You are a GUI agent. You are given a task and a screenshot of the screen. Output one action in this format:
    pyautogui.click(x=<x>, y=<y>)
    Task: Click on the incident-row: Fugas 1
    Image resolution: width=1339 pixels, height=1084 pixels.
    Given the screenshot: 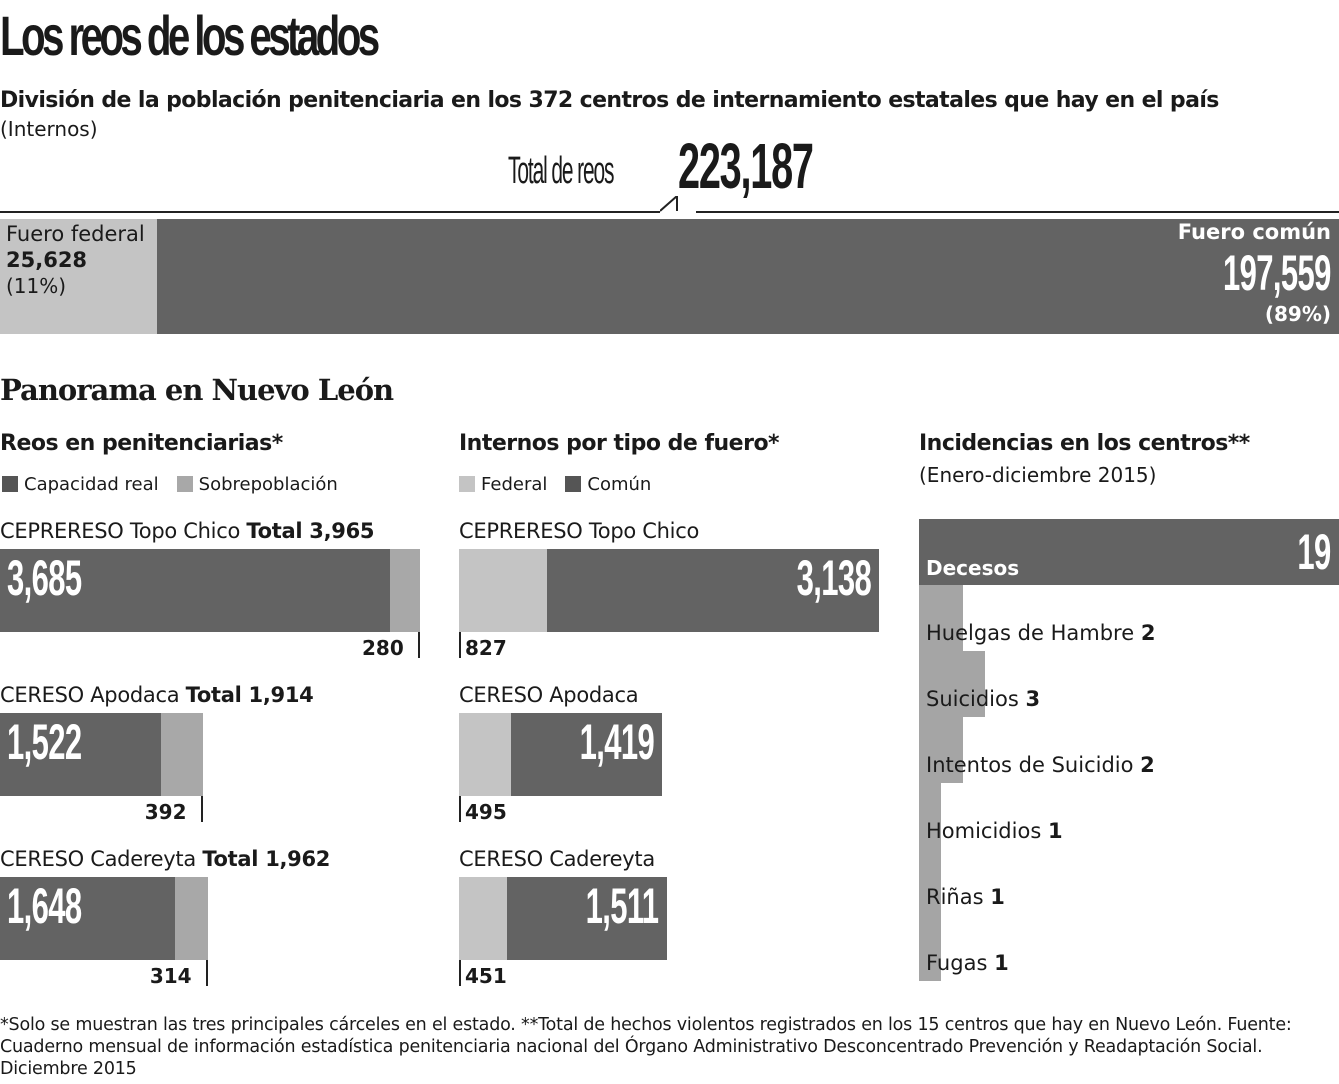 What is the action you would take?
    pyautogui.click(x=1129, y=948)
    